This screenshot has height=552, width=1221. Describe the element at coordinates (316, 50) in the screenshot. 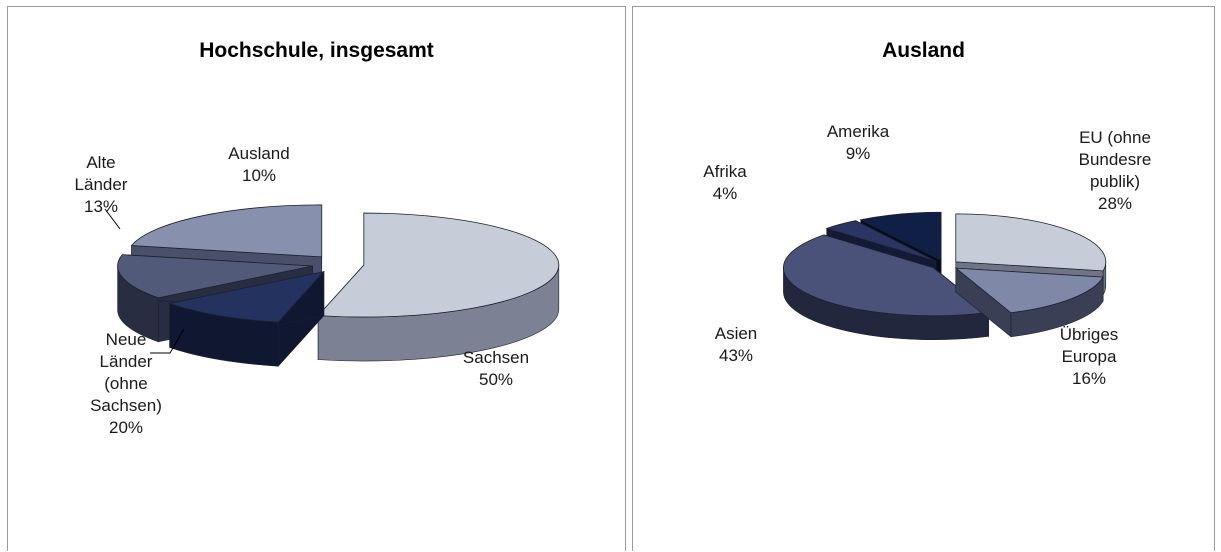

I see `chart-title-hochschule: Hochschule, insgesamt` at that location.